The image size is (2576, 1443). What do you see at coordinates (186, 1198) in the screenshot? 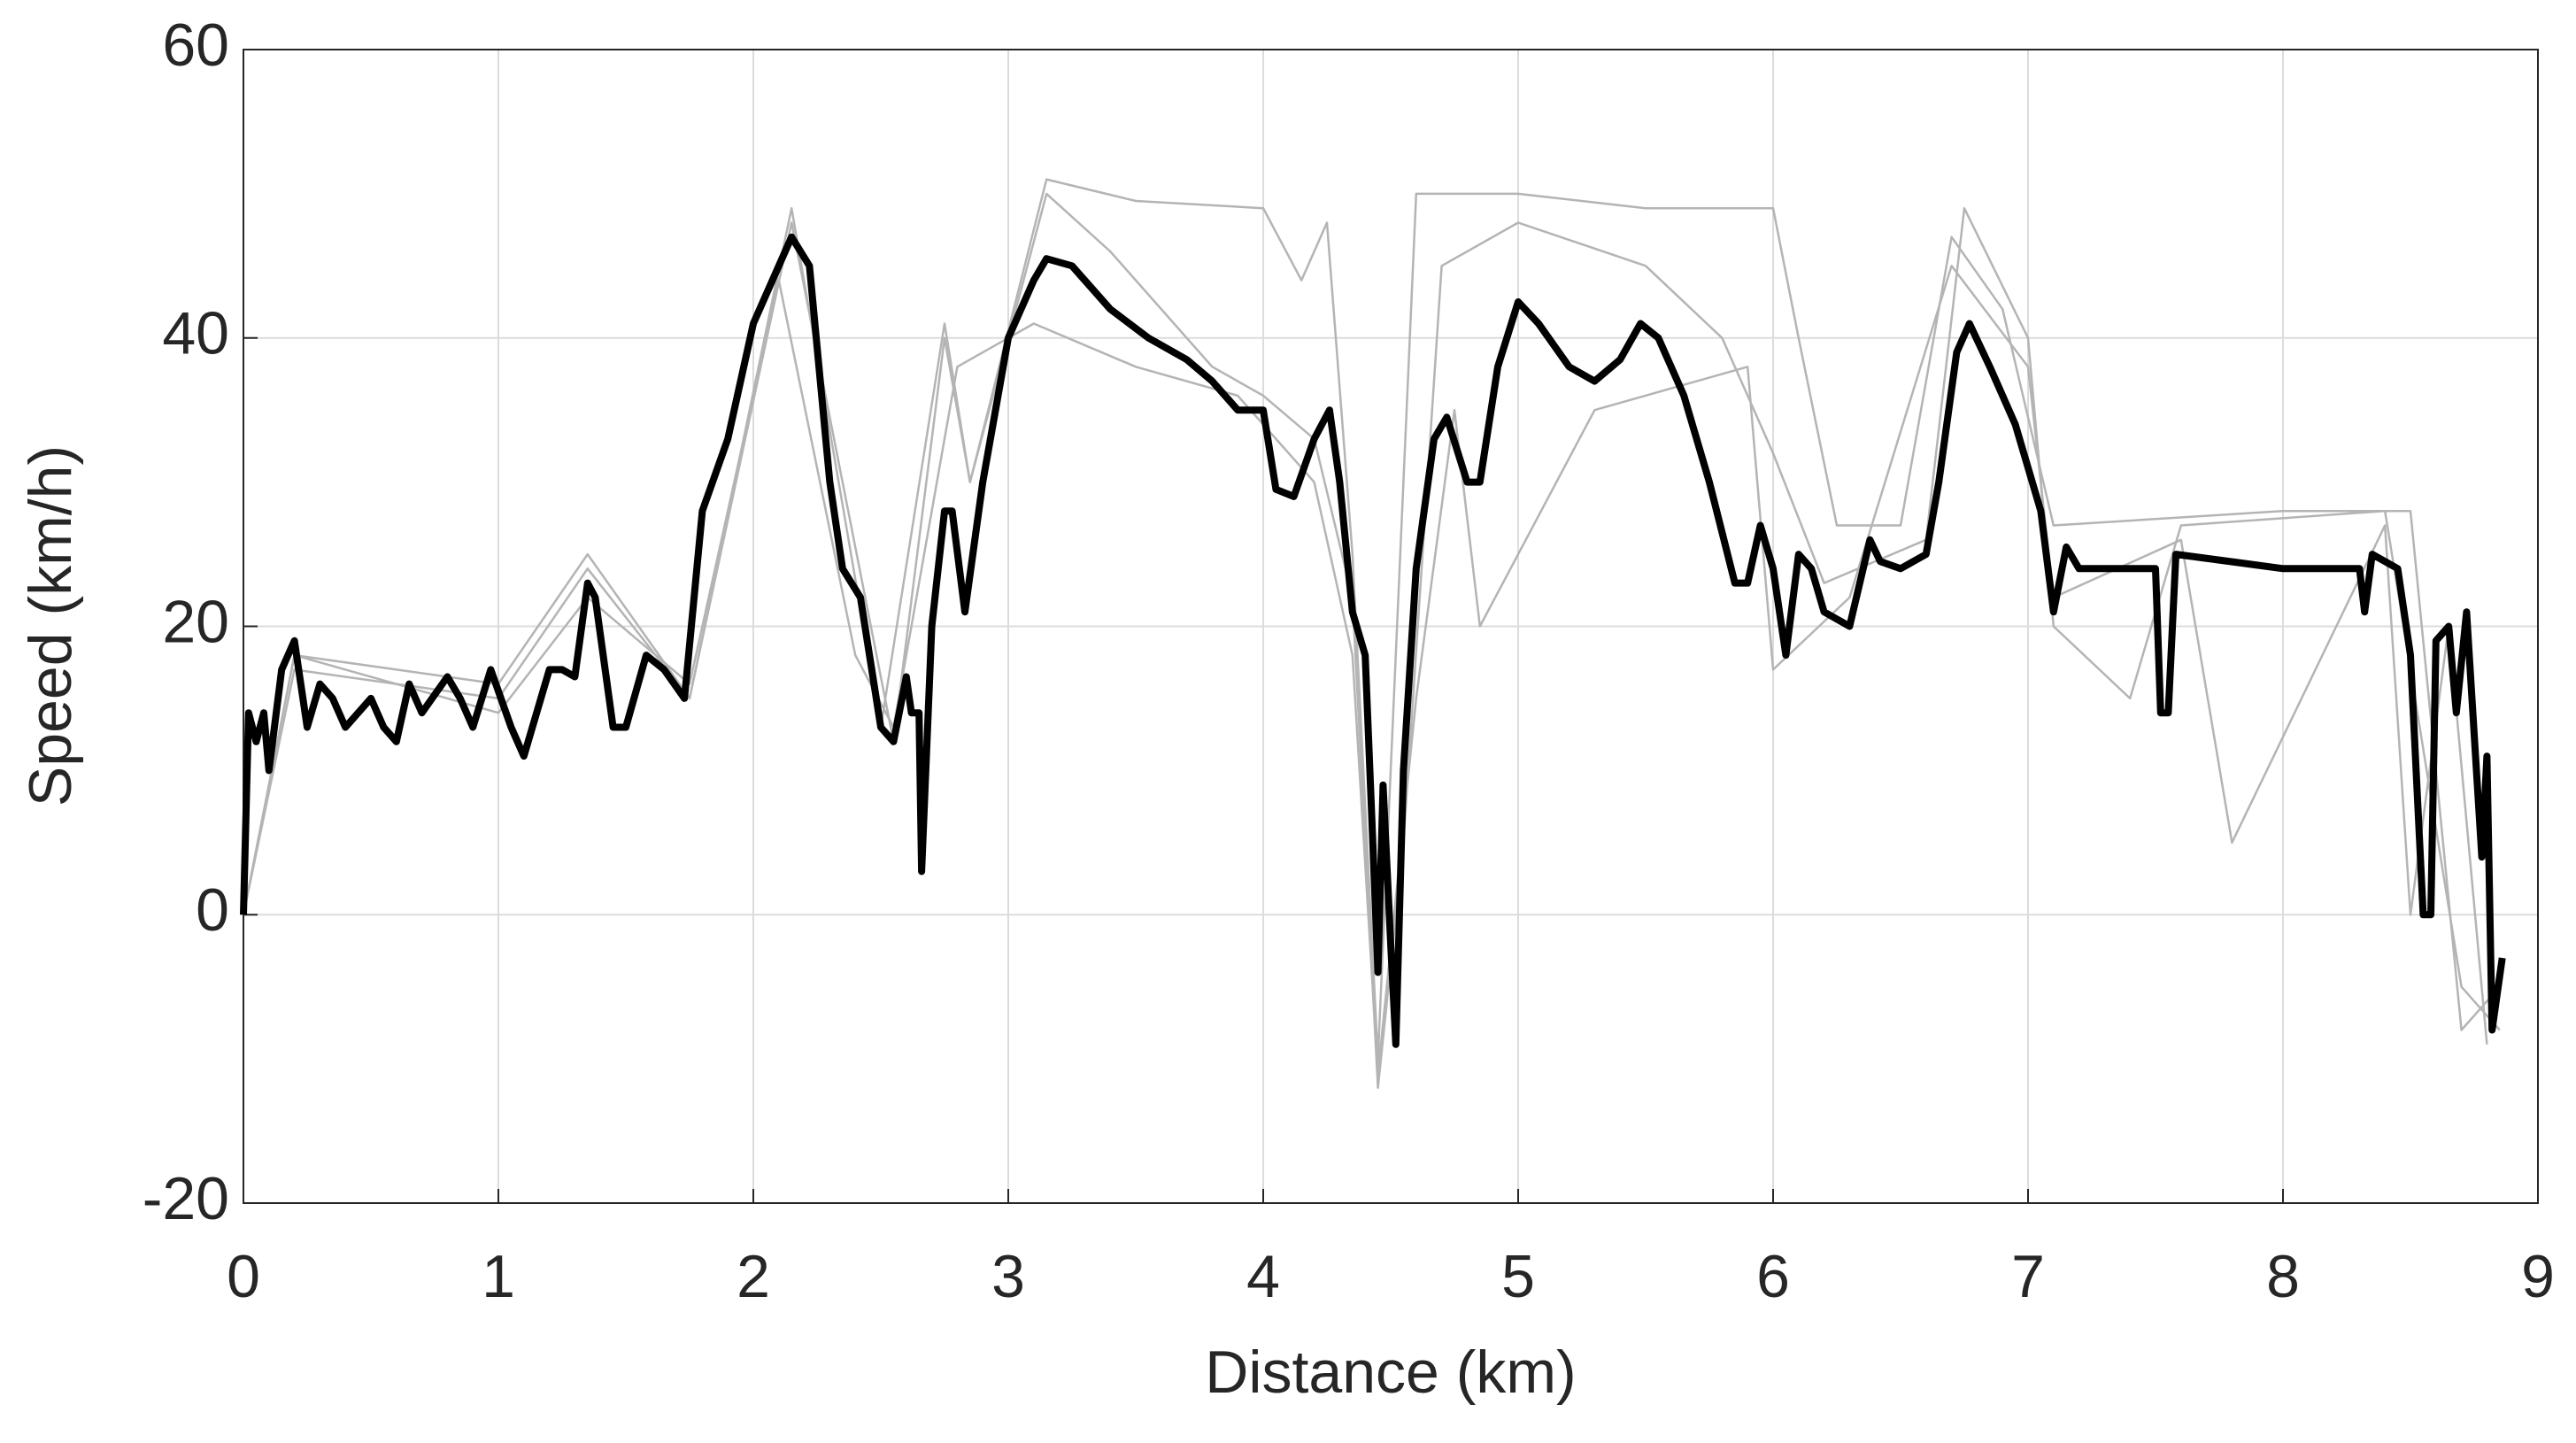
I see `y-tick-label: -20` at bounding box center [186, 1198].